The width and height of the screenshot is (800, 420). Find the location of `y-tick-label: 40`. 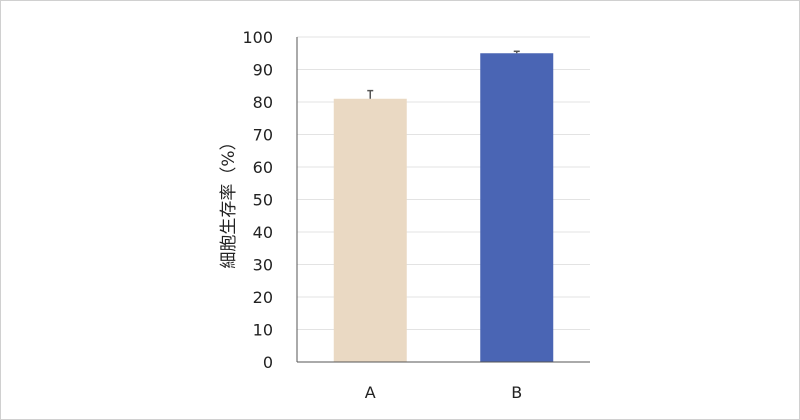

y-tick-label: 40 is located at coordinates (263, 232).